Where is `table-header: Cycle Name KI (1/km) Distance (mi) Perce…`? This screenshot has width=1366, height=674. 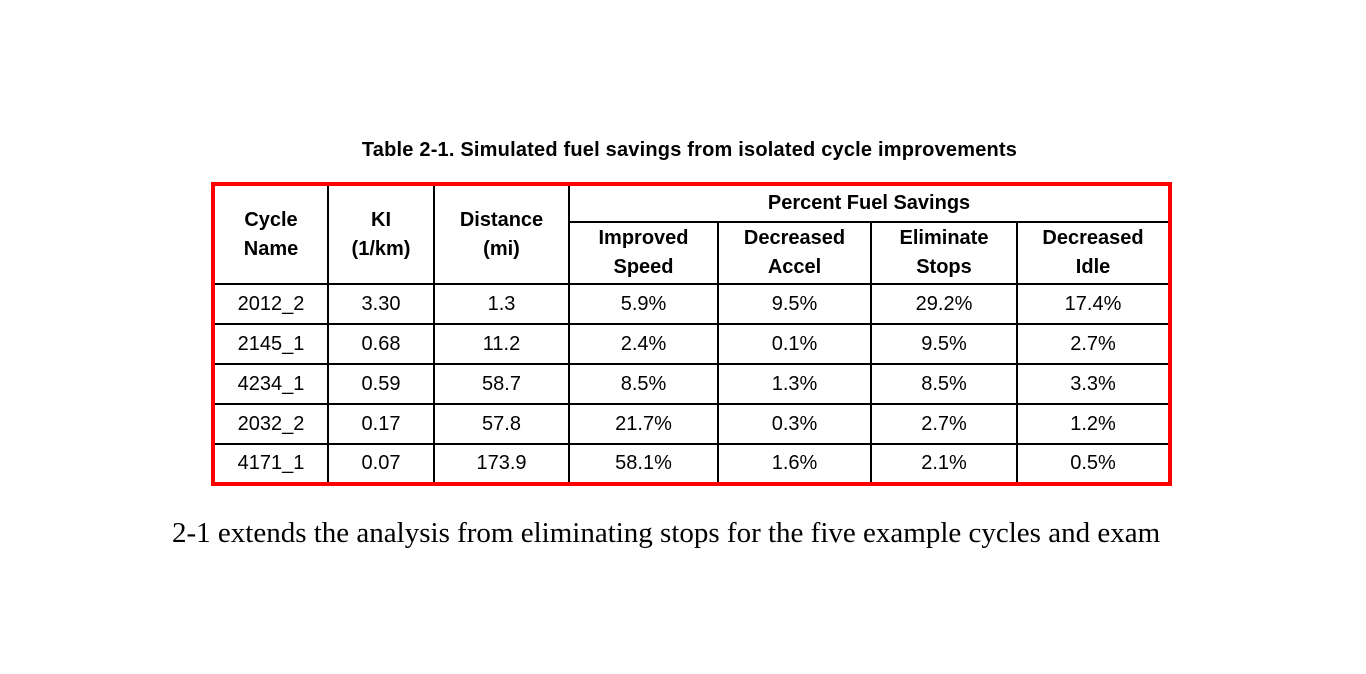 table-header: Cycle Name KI (1/km) Distance (mi) Perce… is located at coordinates (692, 234).